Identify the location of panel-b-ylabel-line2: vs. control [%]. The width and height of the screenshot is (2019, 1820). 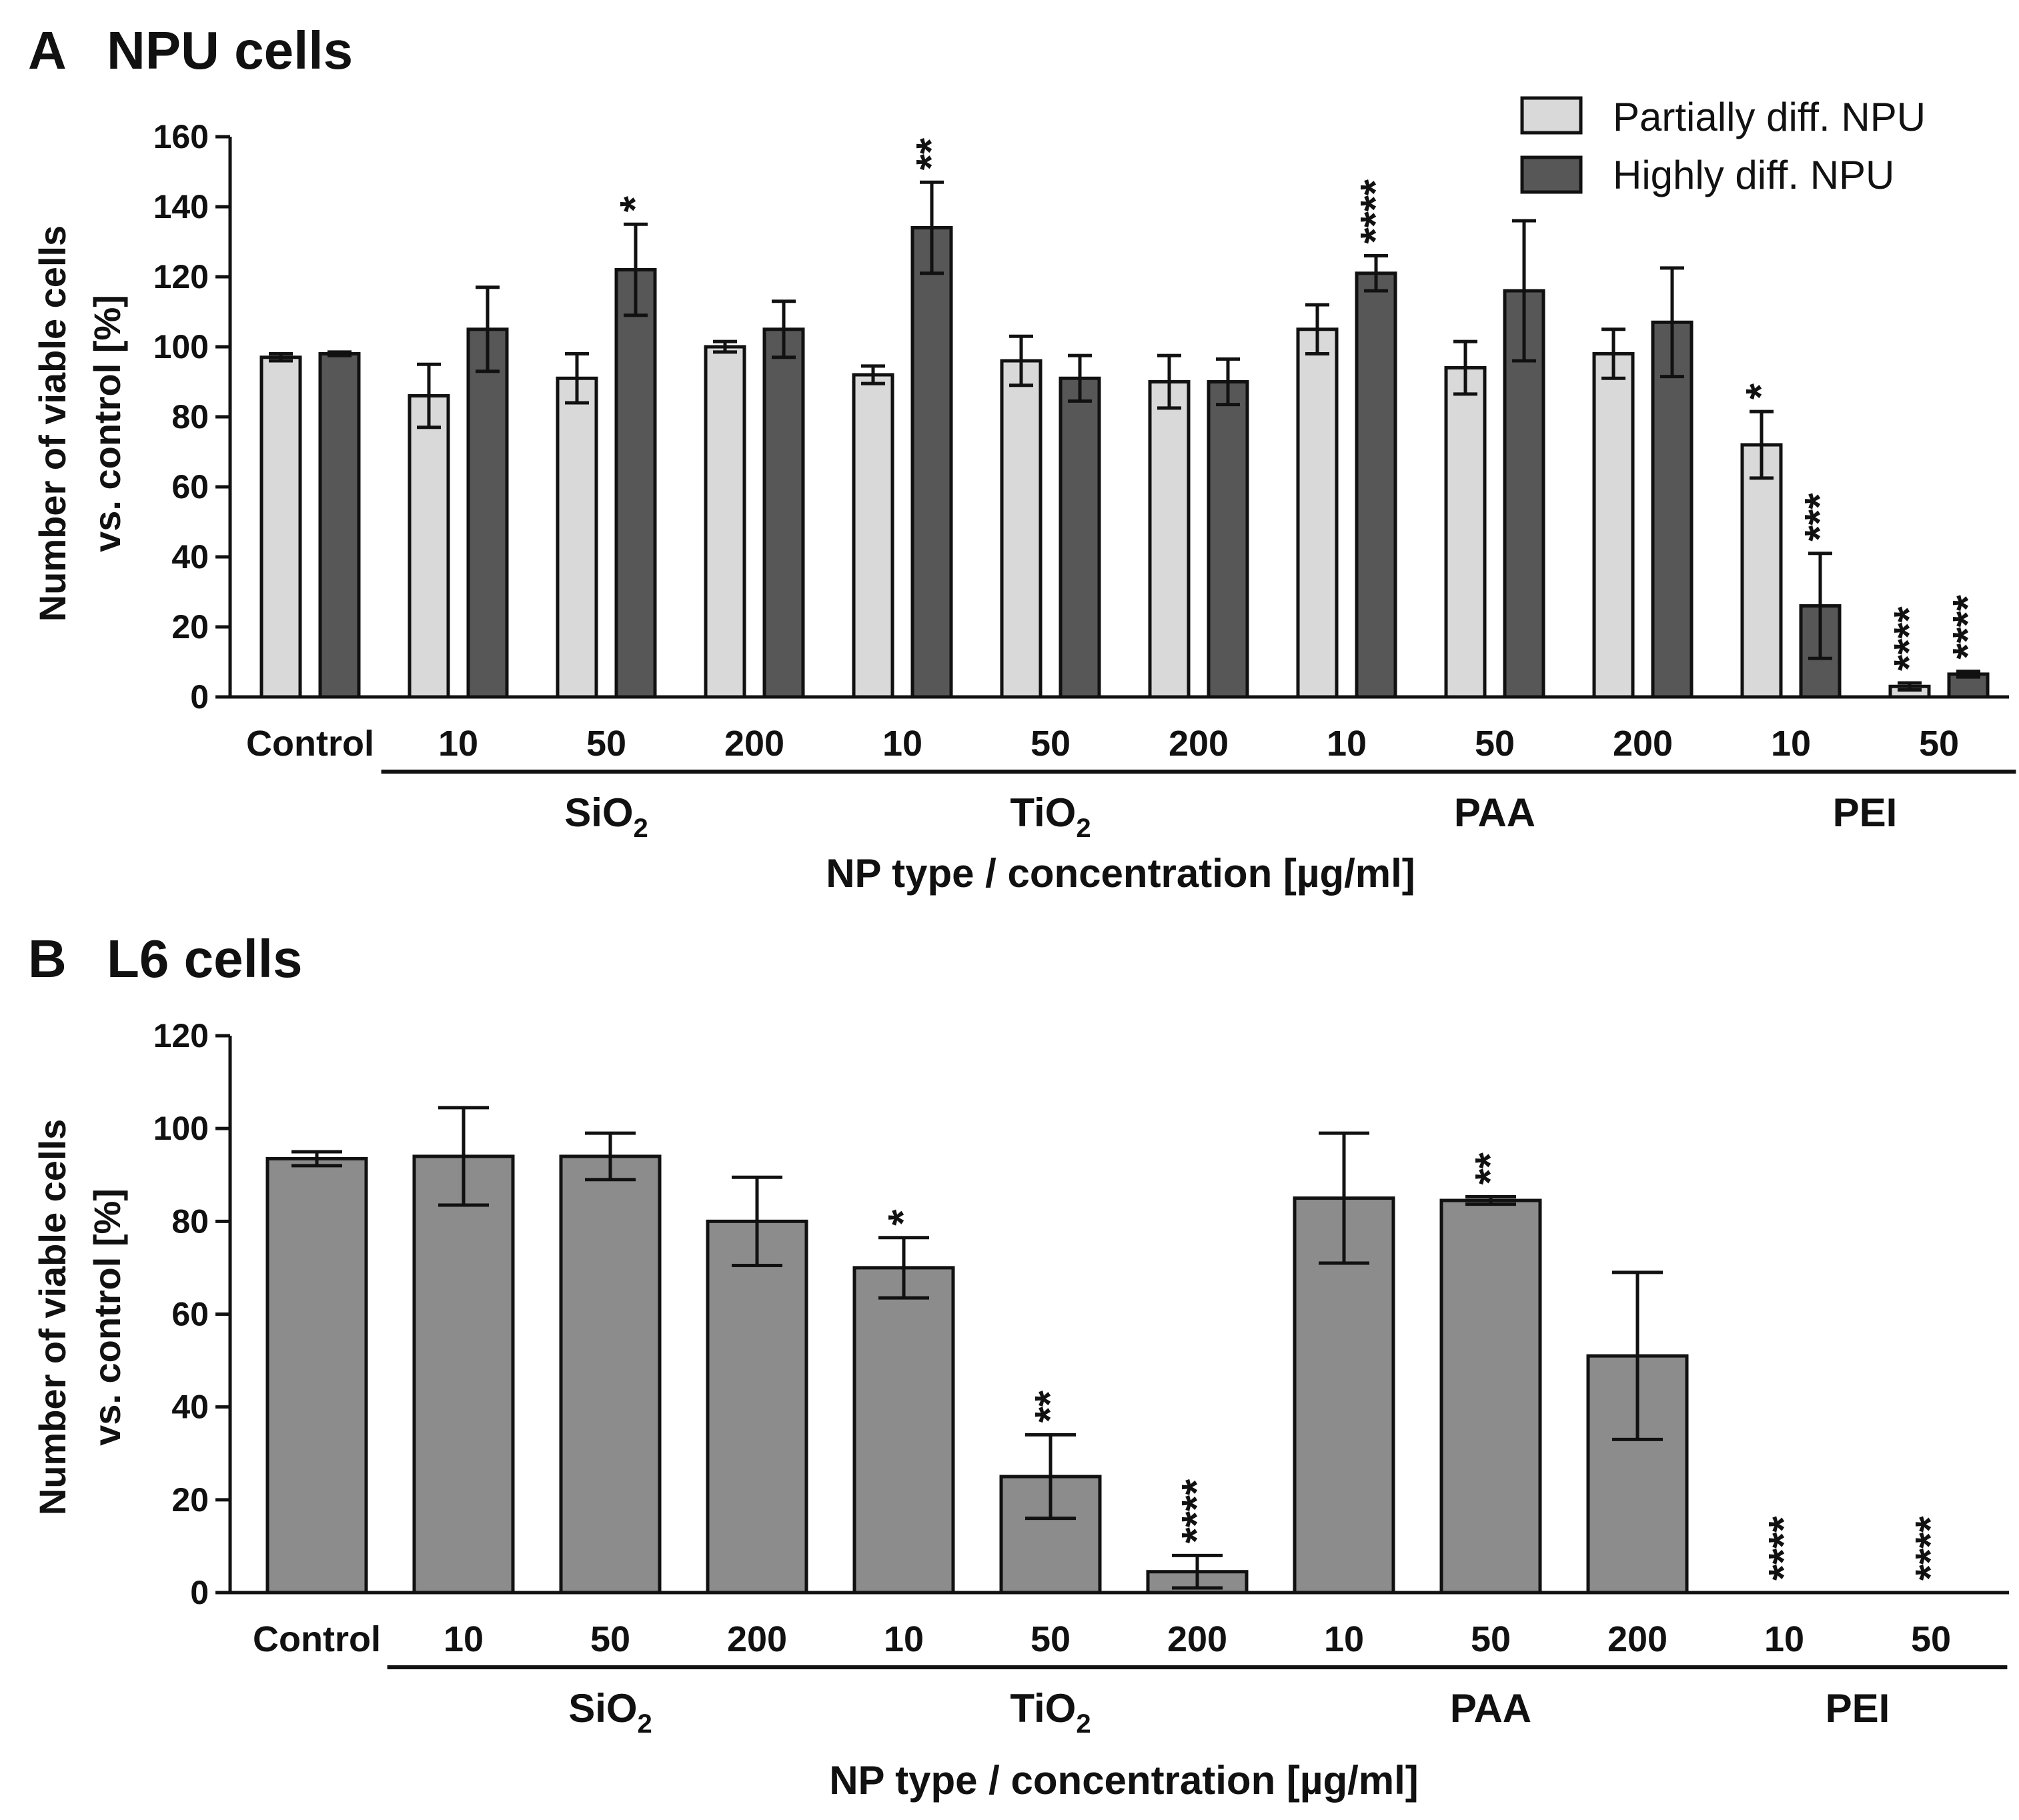
(107, 1317).